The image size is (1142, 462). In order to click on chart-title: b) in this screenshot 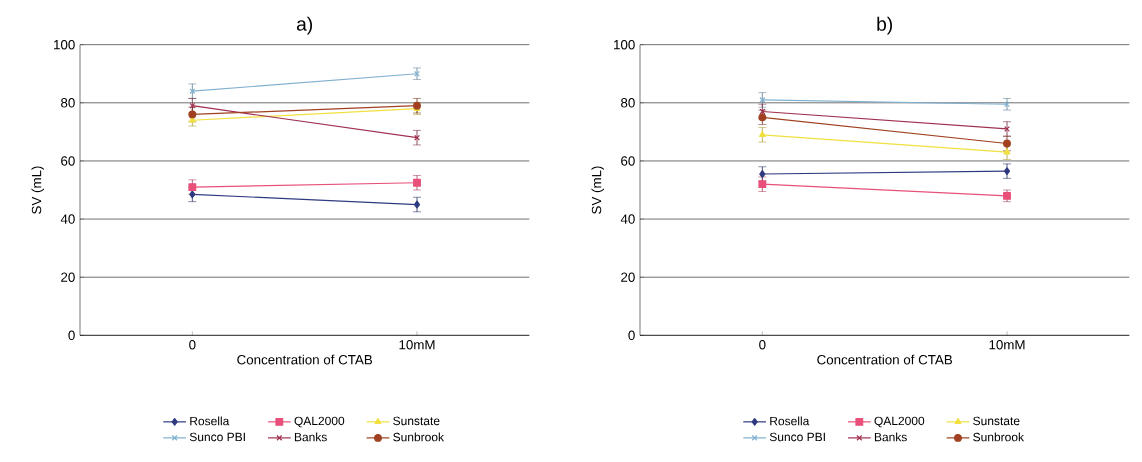, I will do `click(885, 25)`.